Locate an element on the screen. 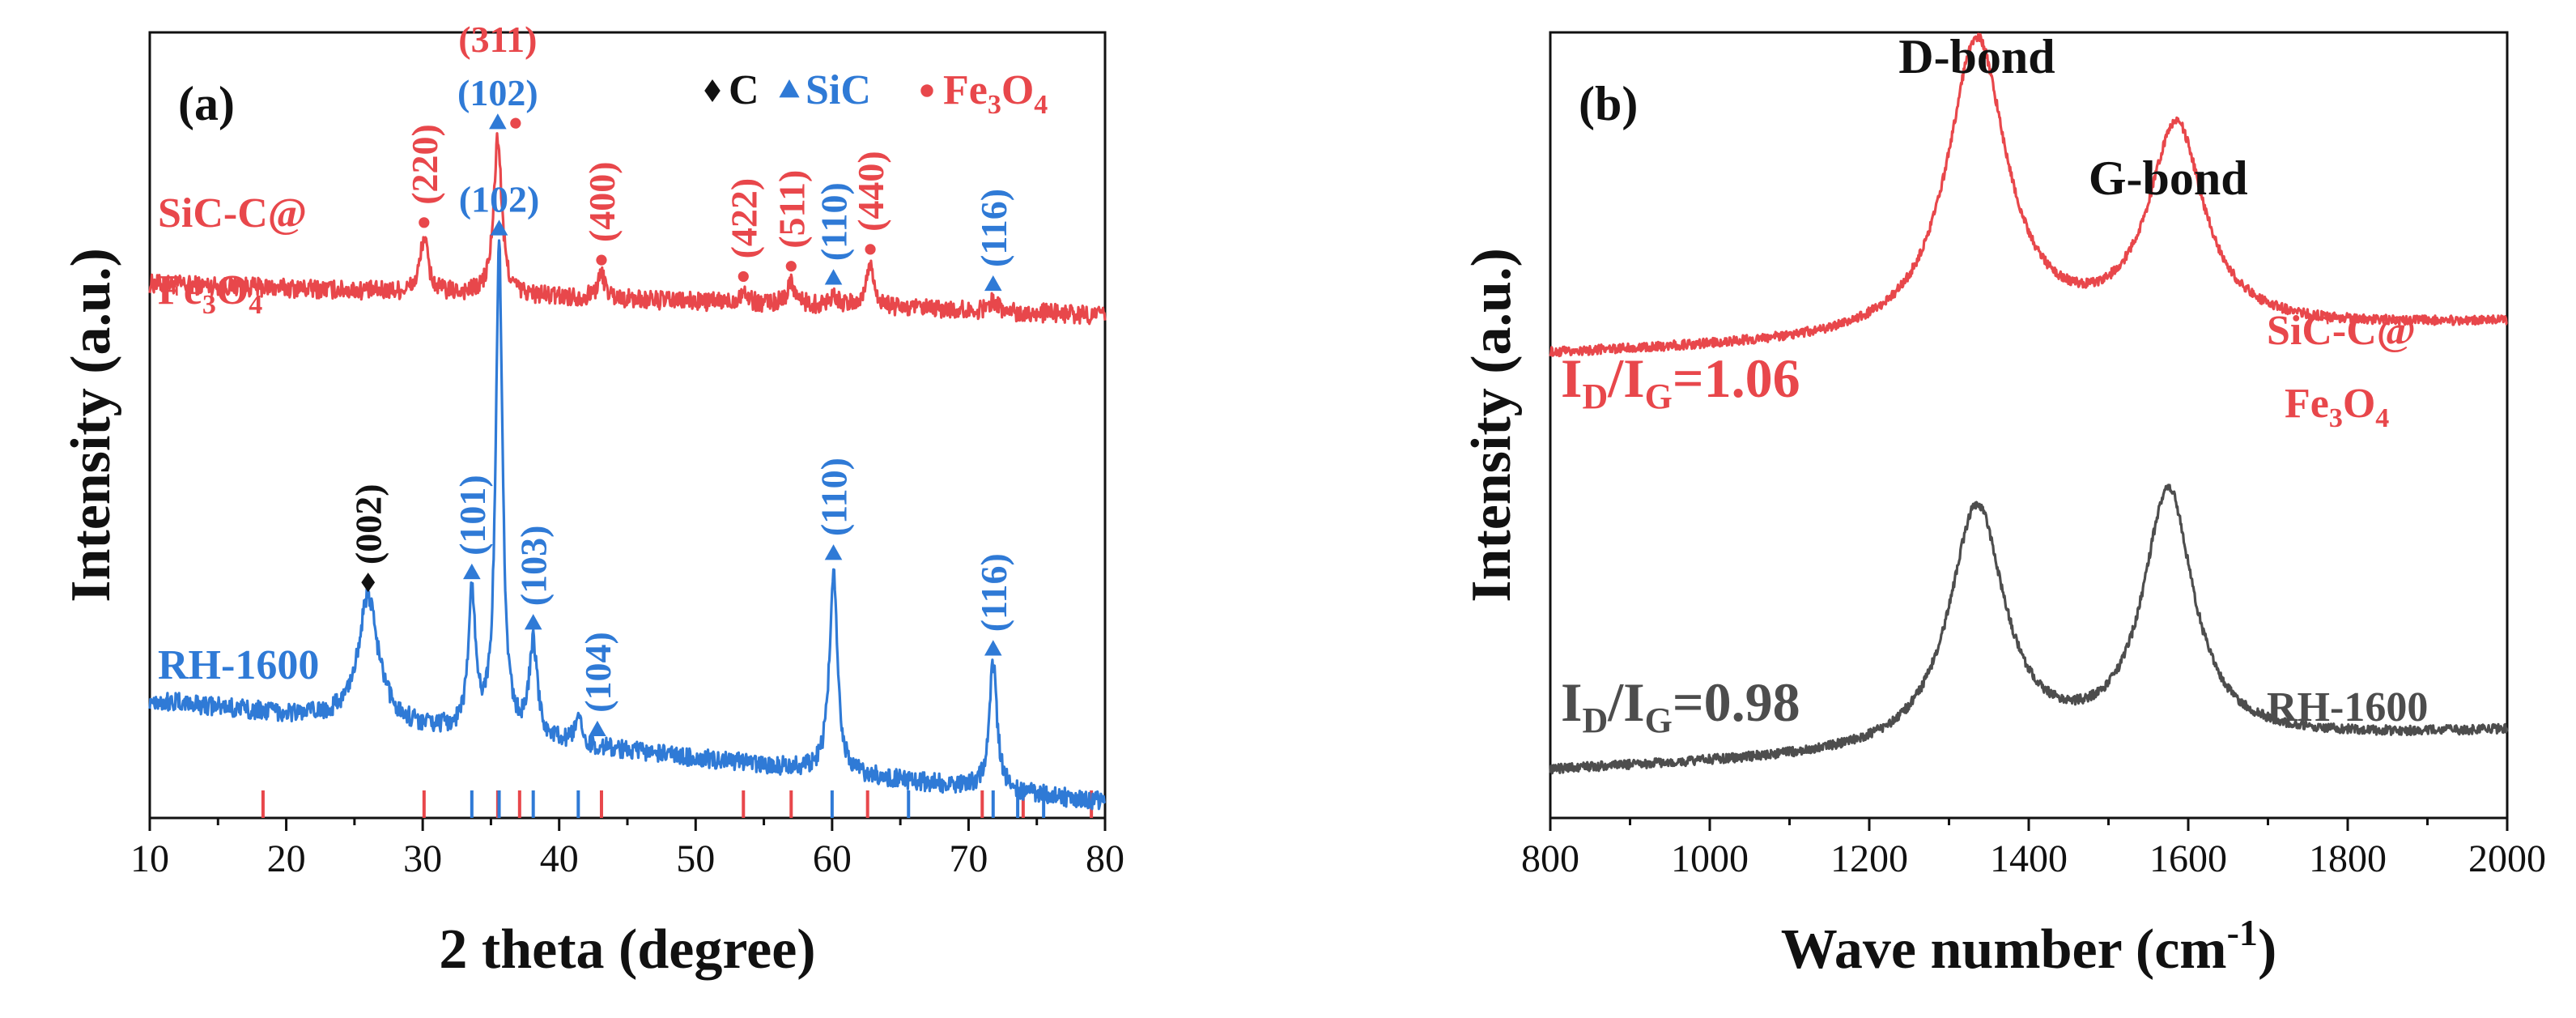  ratio-part: =0.98 is located at coordinates (1736, 702).